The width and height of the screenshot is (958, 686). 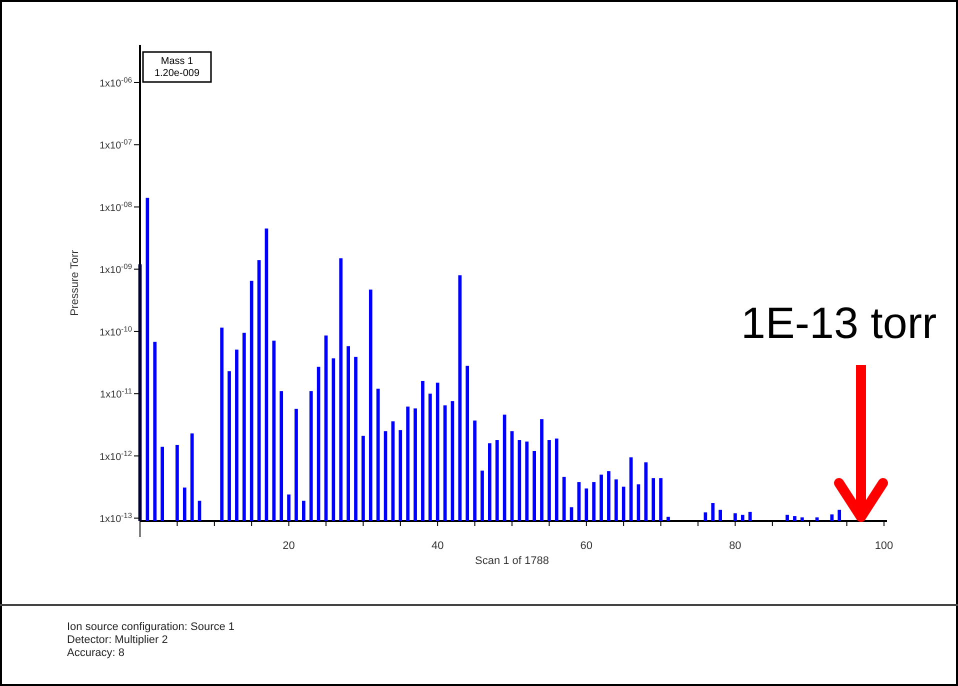 I want to click on annotation: Mass 1 1.20e-009, so click(x=177, y=67).